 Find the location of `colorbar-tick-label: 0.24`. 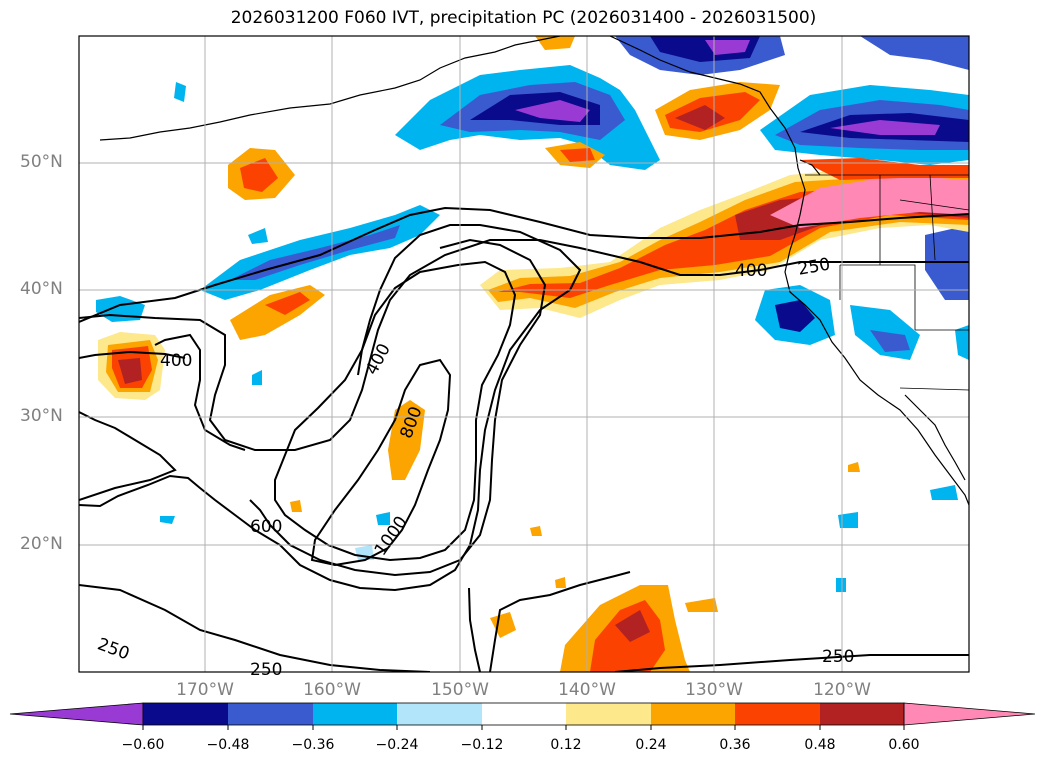

colorbar-tick-label: 0.24 is located at coordinates (651, 745).